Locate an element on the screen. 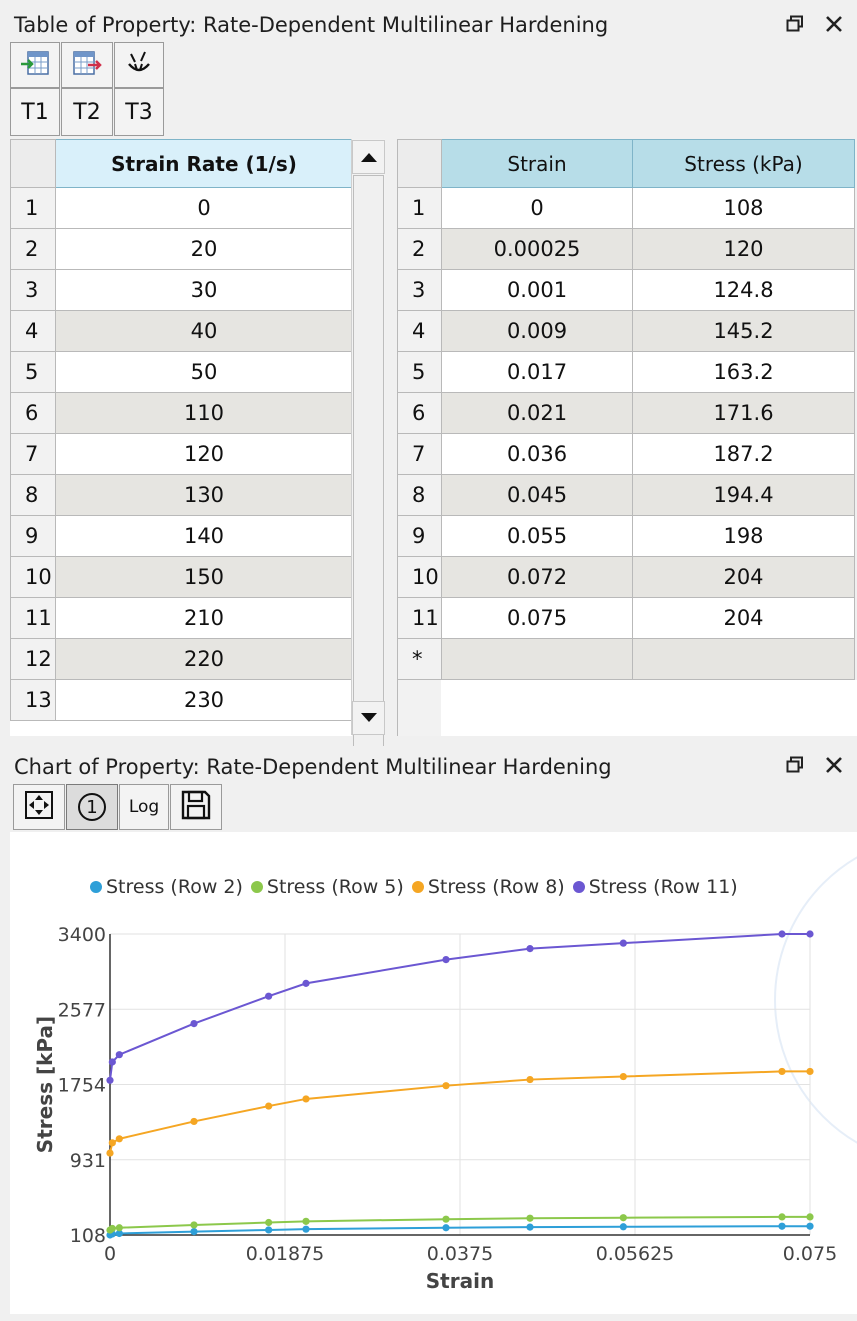 Image resolution: width=857 pixels, height=1321 pixels. table-row: 7 120 is located at coordinates (181, 454).